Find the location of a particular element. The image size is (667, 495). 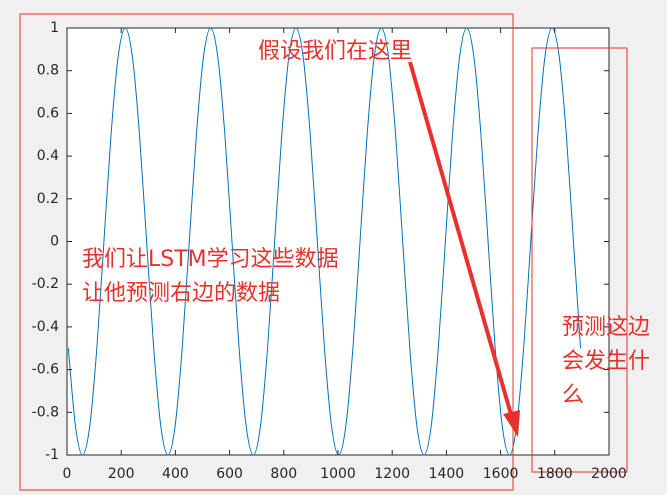

y-tick-label: -1 is located at coordinates (52, 455).